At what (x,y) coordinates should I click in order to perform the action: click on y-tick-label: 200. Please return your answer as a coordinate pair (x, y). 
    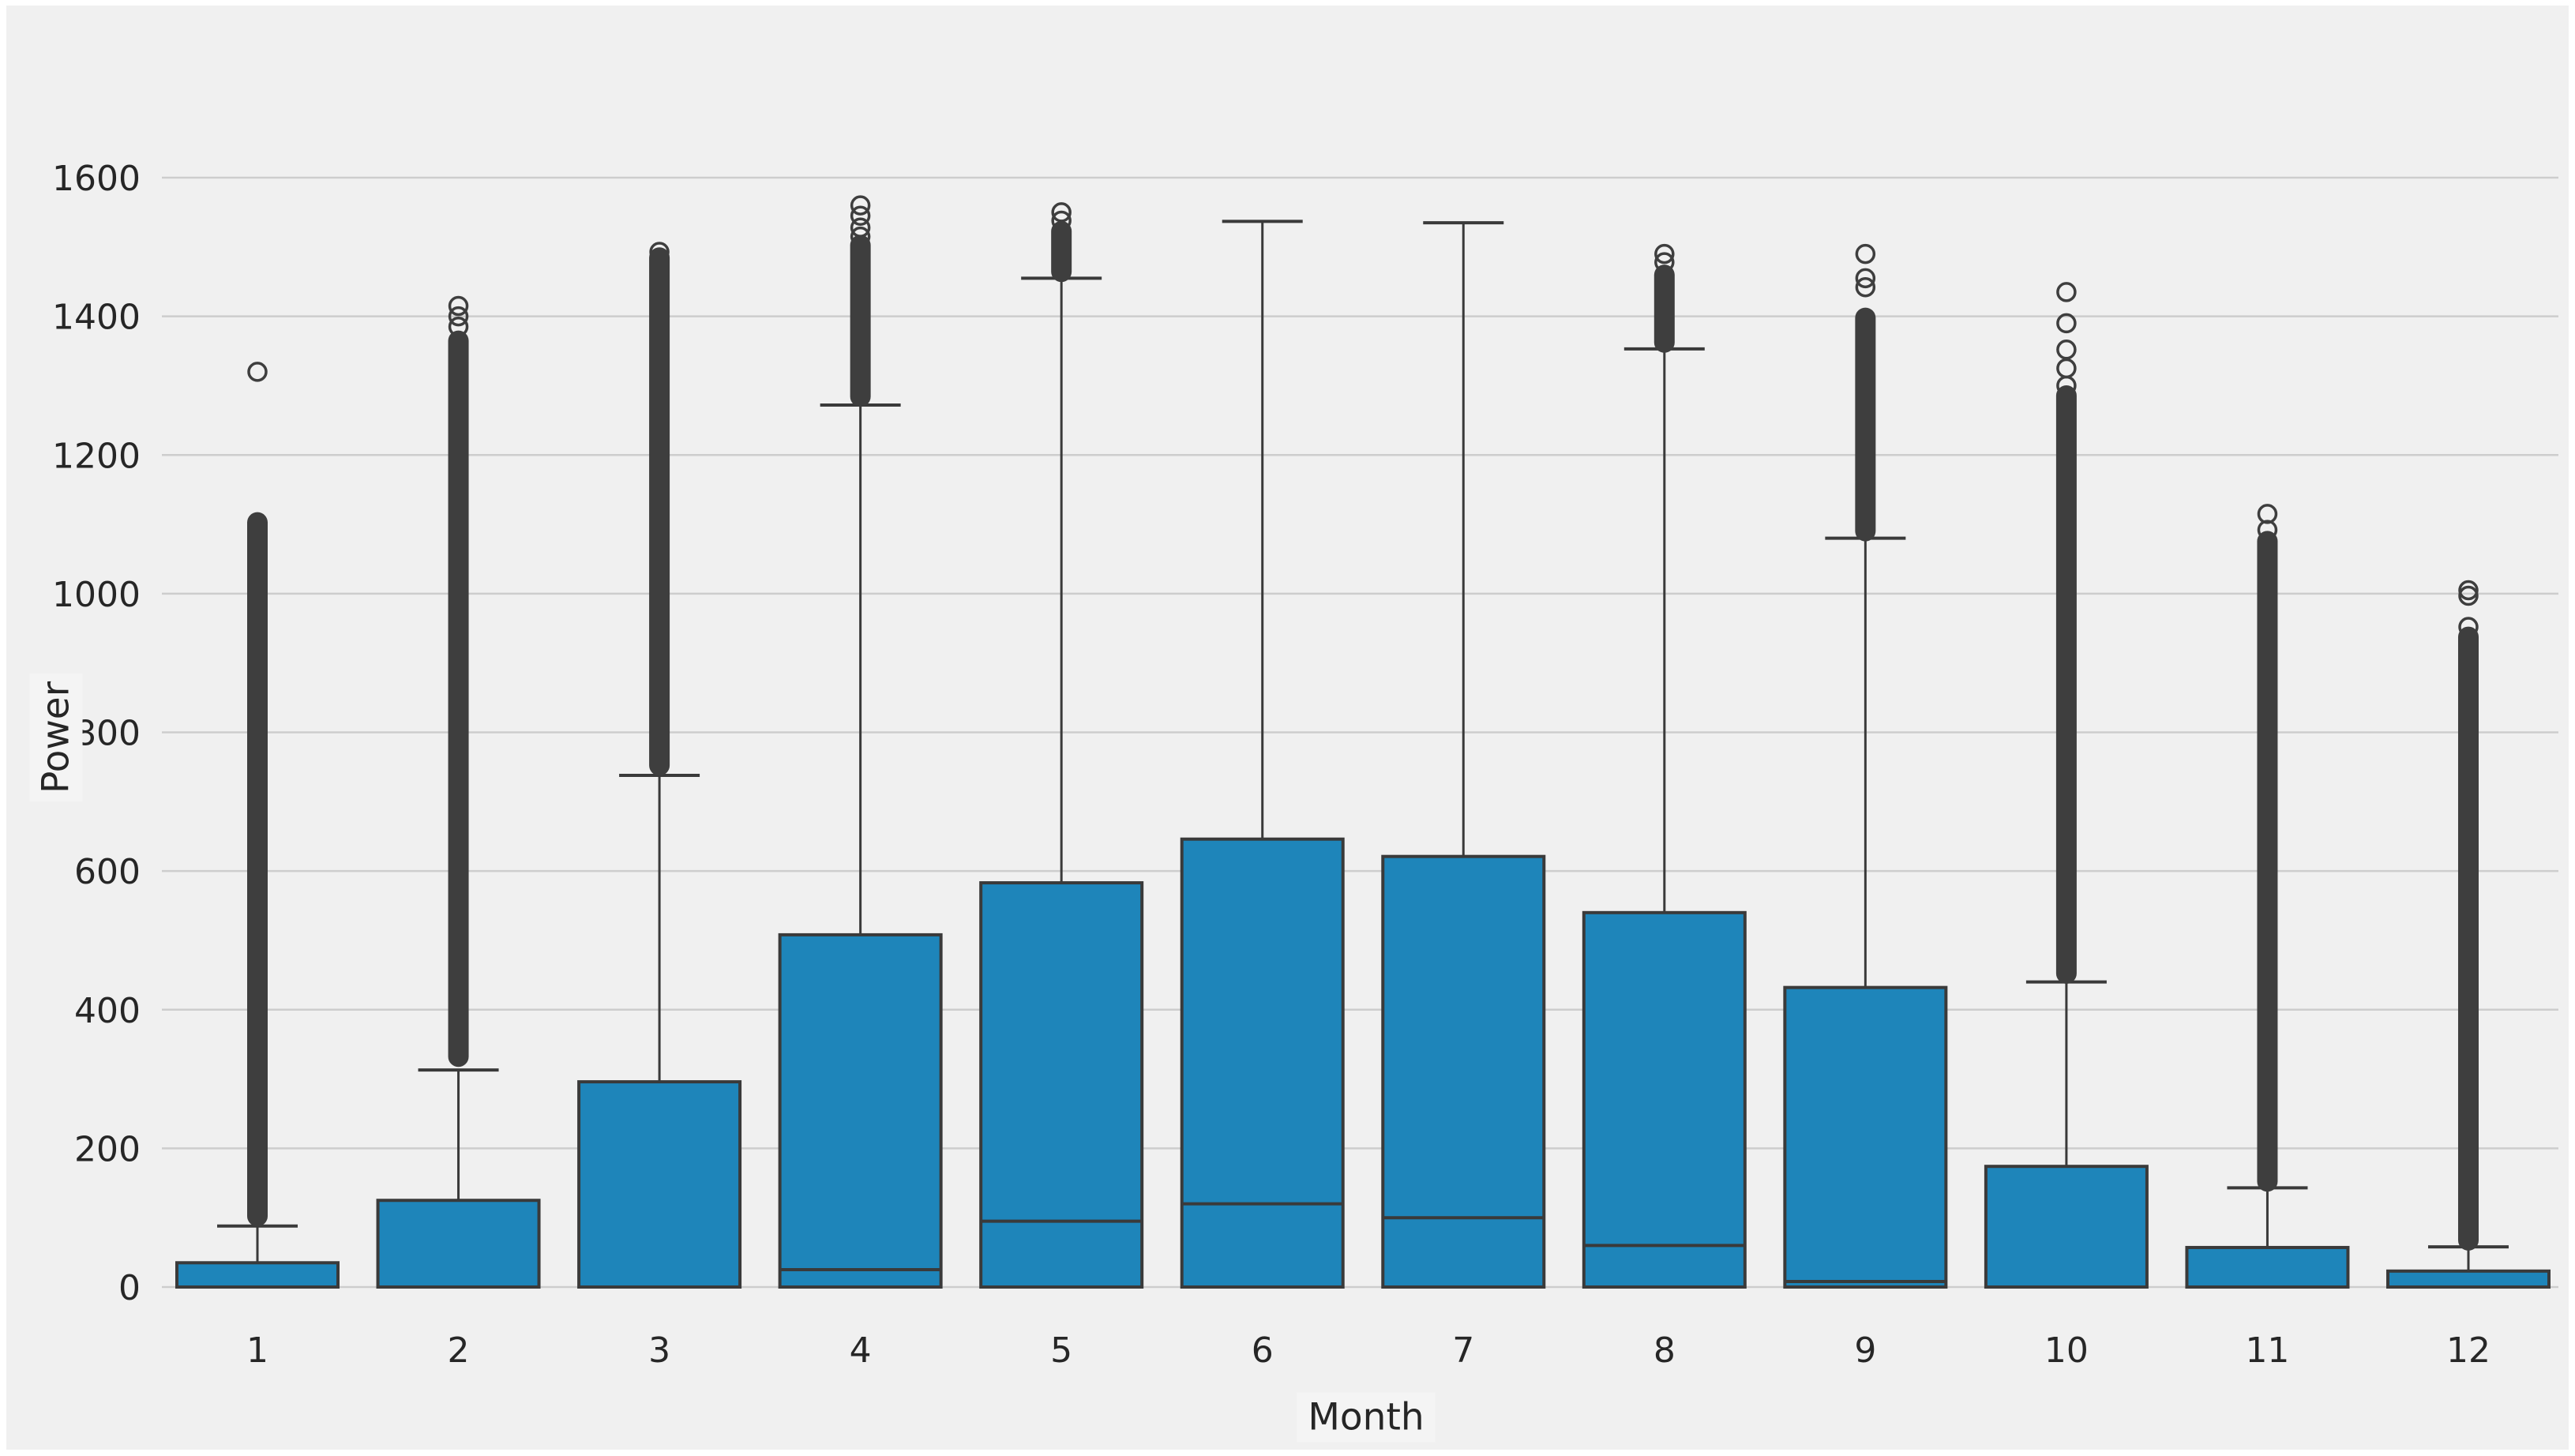
    Looking at the image, I should click on (107, 1149).